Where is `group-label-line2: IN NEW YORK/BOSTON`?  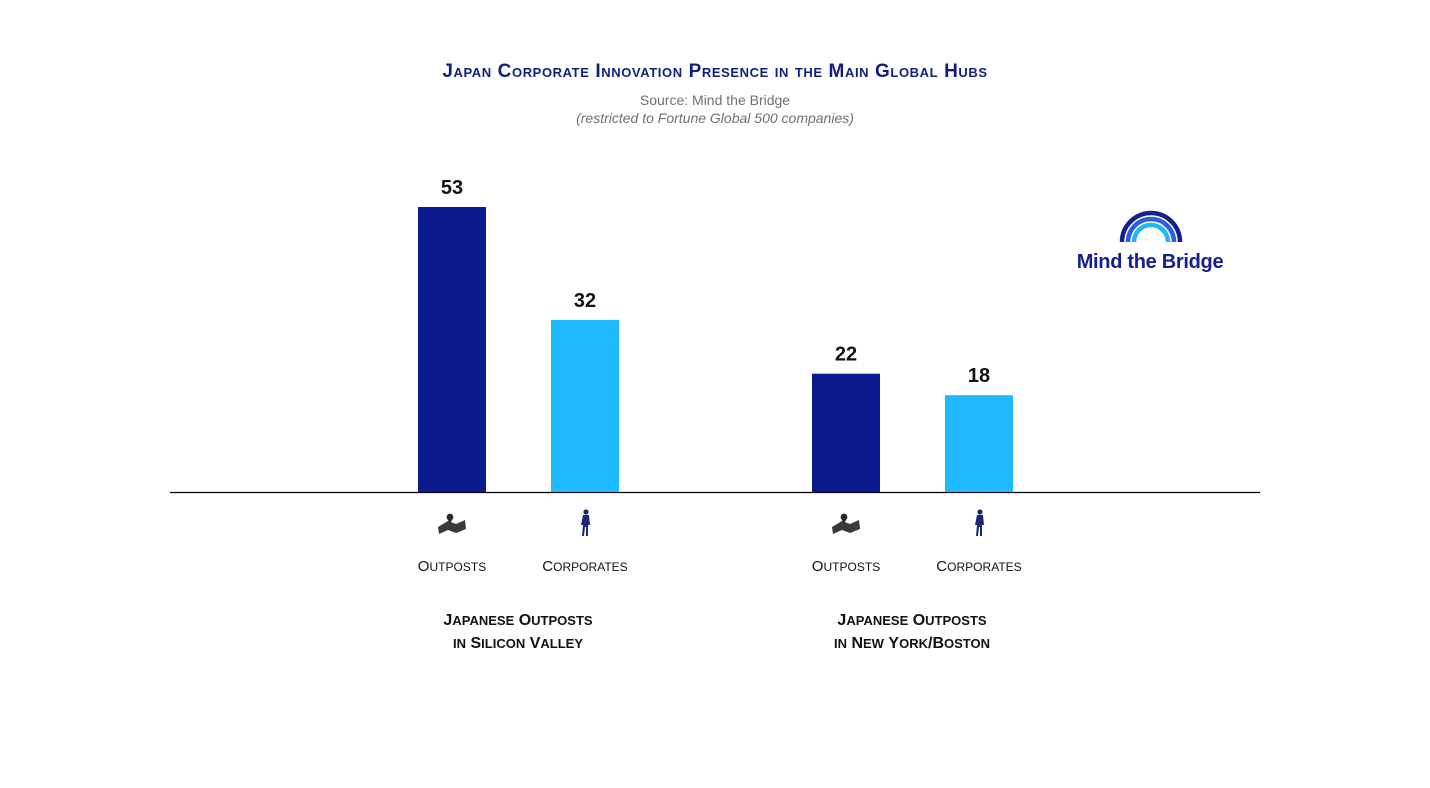
group-label-line2: IN NEW YORK/BOSTON is located at coordinates (912, 643).